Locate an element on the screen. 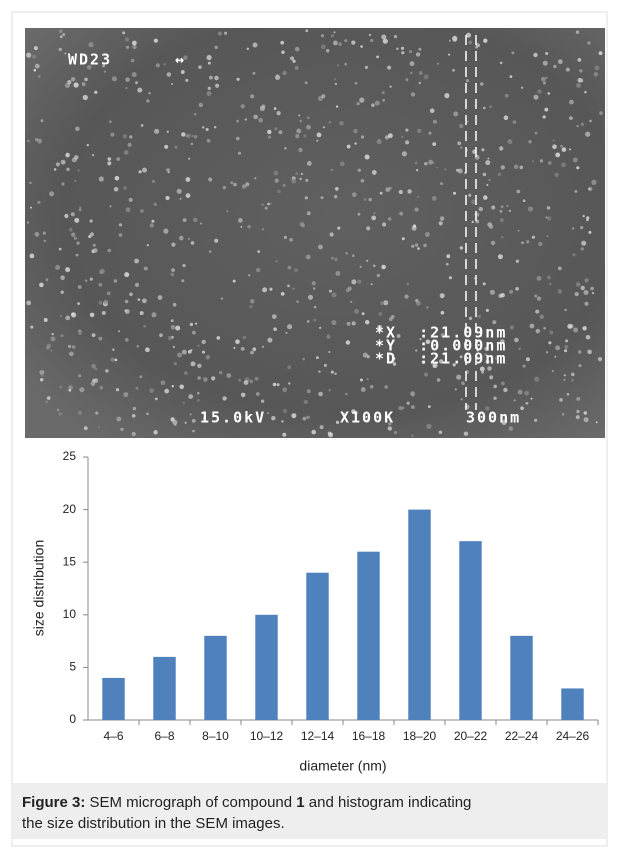  x-tick-label: 16–18 is located at coordinates (369, 736).